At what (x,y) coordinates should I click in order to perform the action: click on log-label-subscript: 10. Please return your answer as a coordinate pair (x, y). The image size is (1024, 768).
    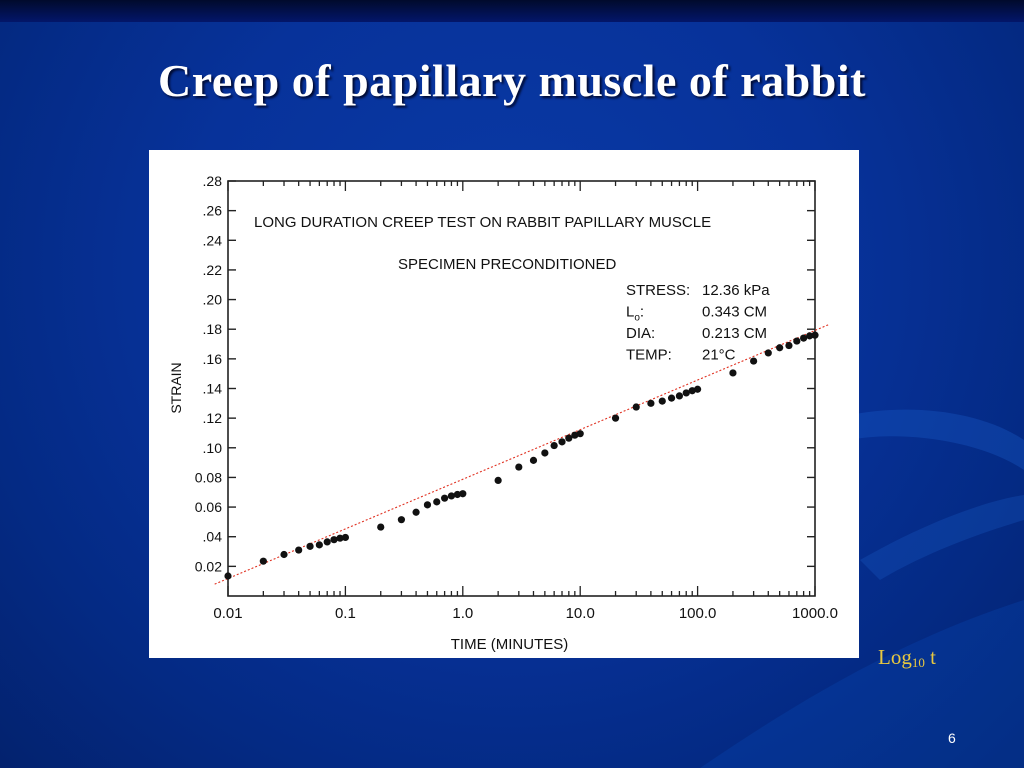
    Looking at the image, I should click on (918, 662).